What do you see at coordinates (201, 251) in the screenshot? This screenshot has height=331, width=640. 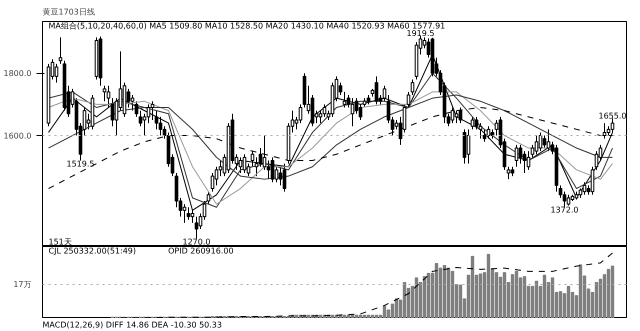 I see `annotation: OPID 260916.00` at bounding box center [201, 251].